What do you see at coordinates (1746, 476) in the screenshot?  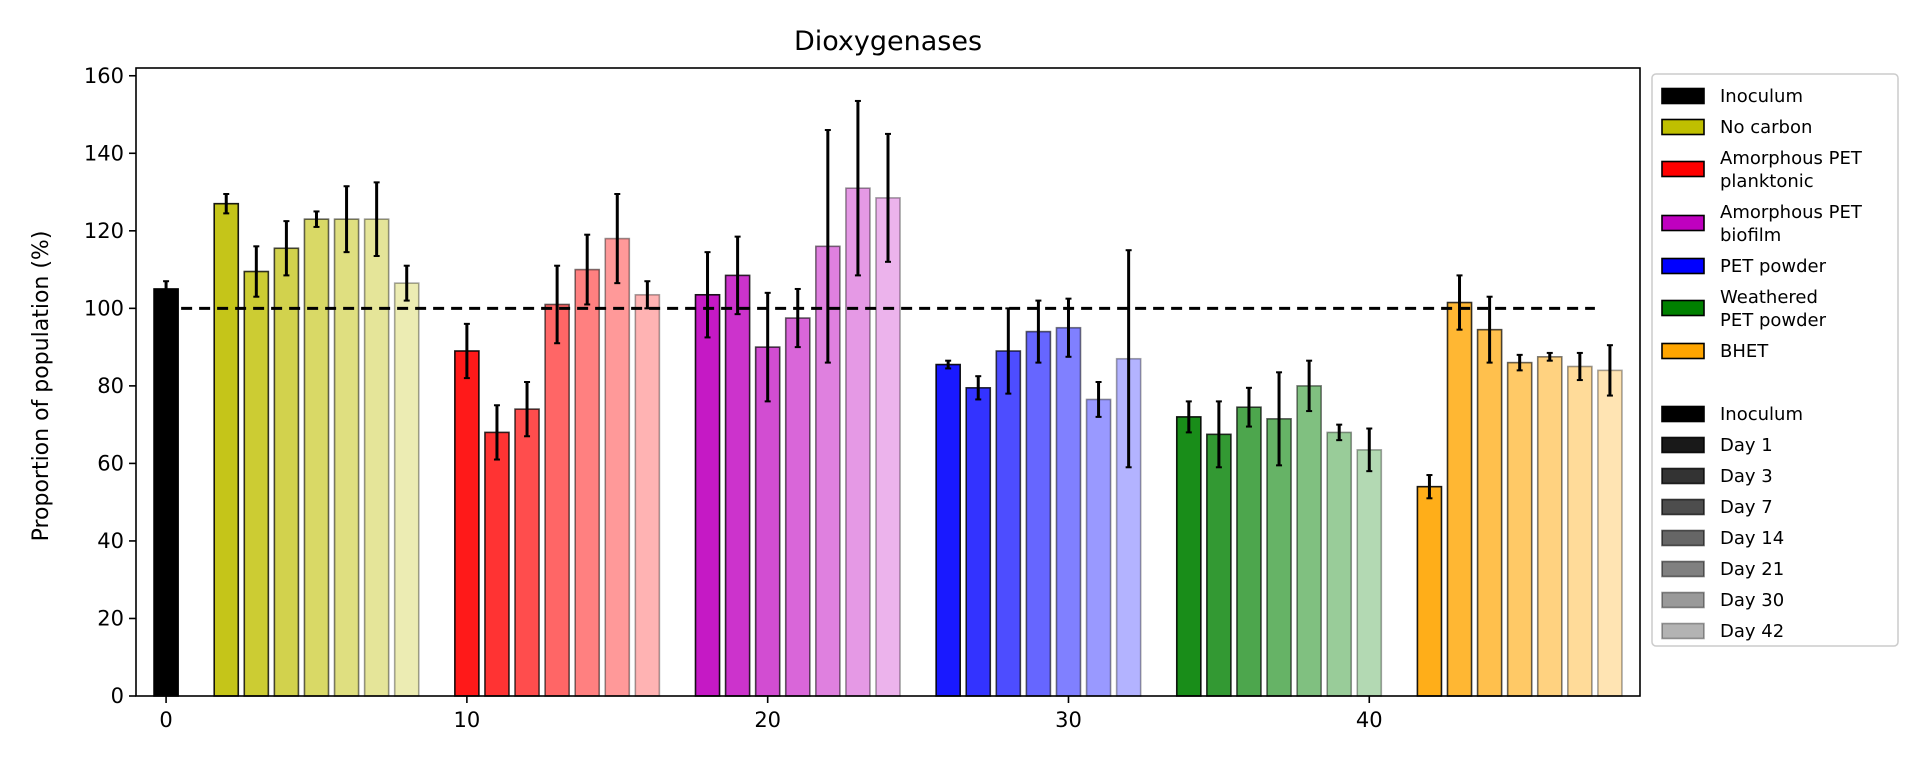 I see `legend-label: Day 3` at bounding box center [1746, 476].